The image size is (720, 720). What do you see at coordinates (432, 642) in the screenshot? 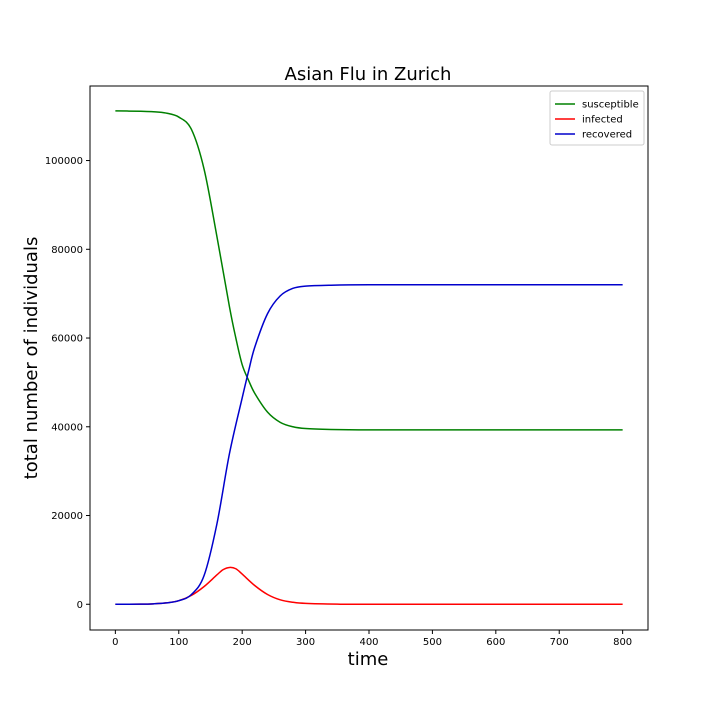
I see `x-tick-label: 500` at bounding box center [432, 642].